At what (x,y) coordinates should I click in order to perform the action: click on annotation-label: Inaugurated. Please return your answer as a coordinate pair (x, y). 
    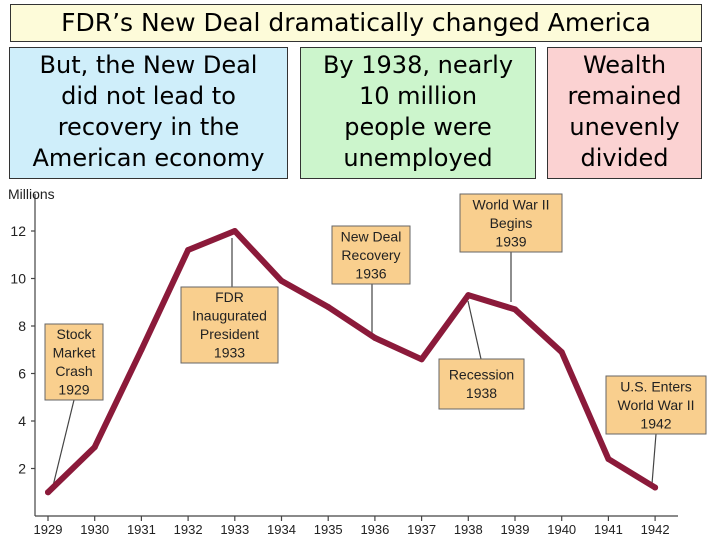
    Looking at the image, I should click on (229, 316).